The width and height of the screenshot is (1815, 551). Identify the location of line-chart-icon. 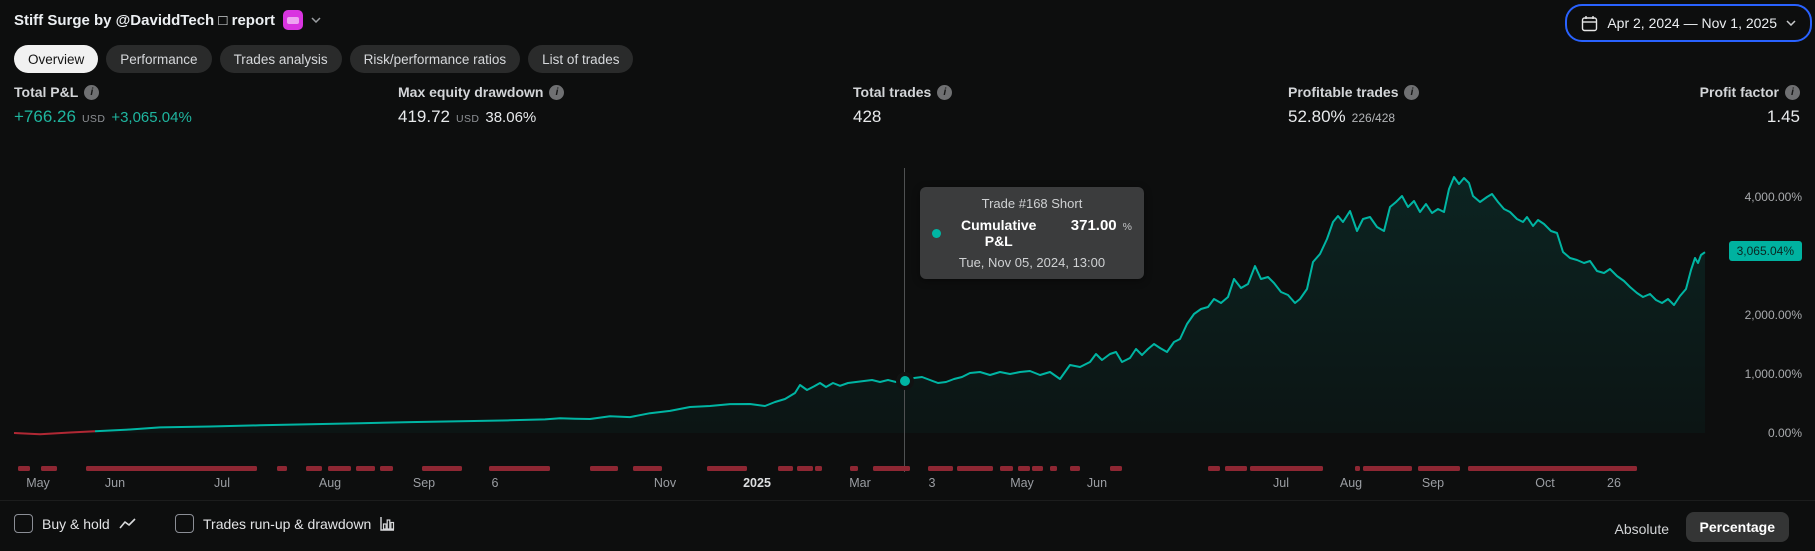
(128, 523).